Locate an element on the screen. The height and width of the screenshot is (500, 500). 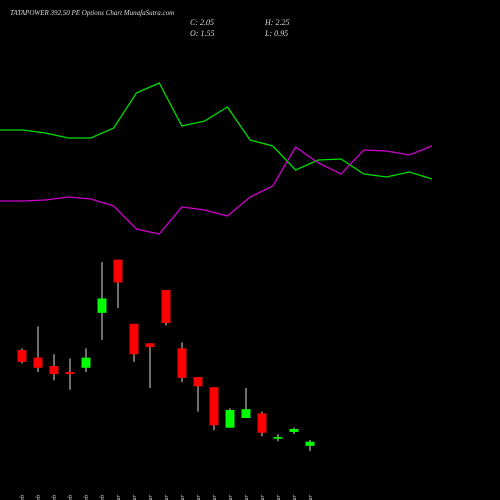
x-tick-label: 01 Mar is located at coordinates (119, 497).